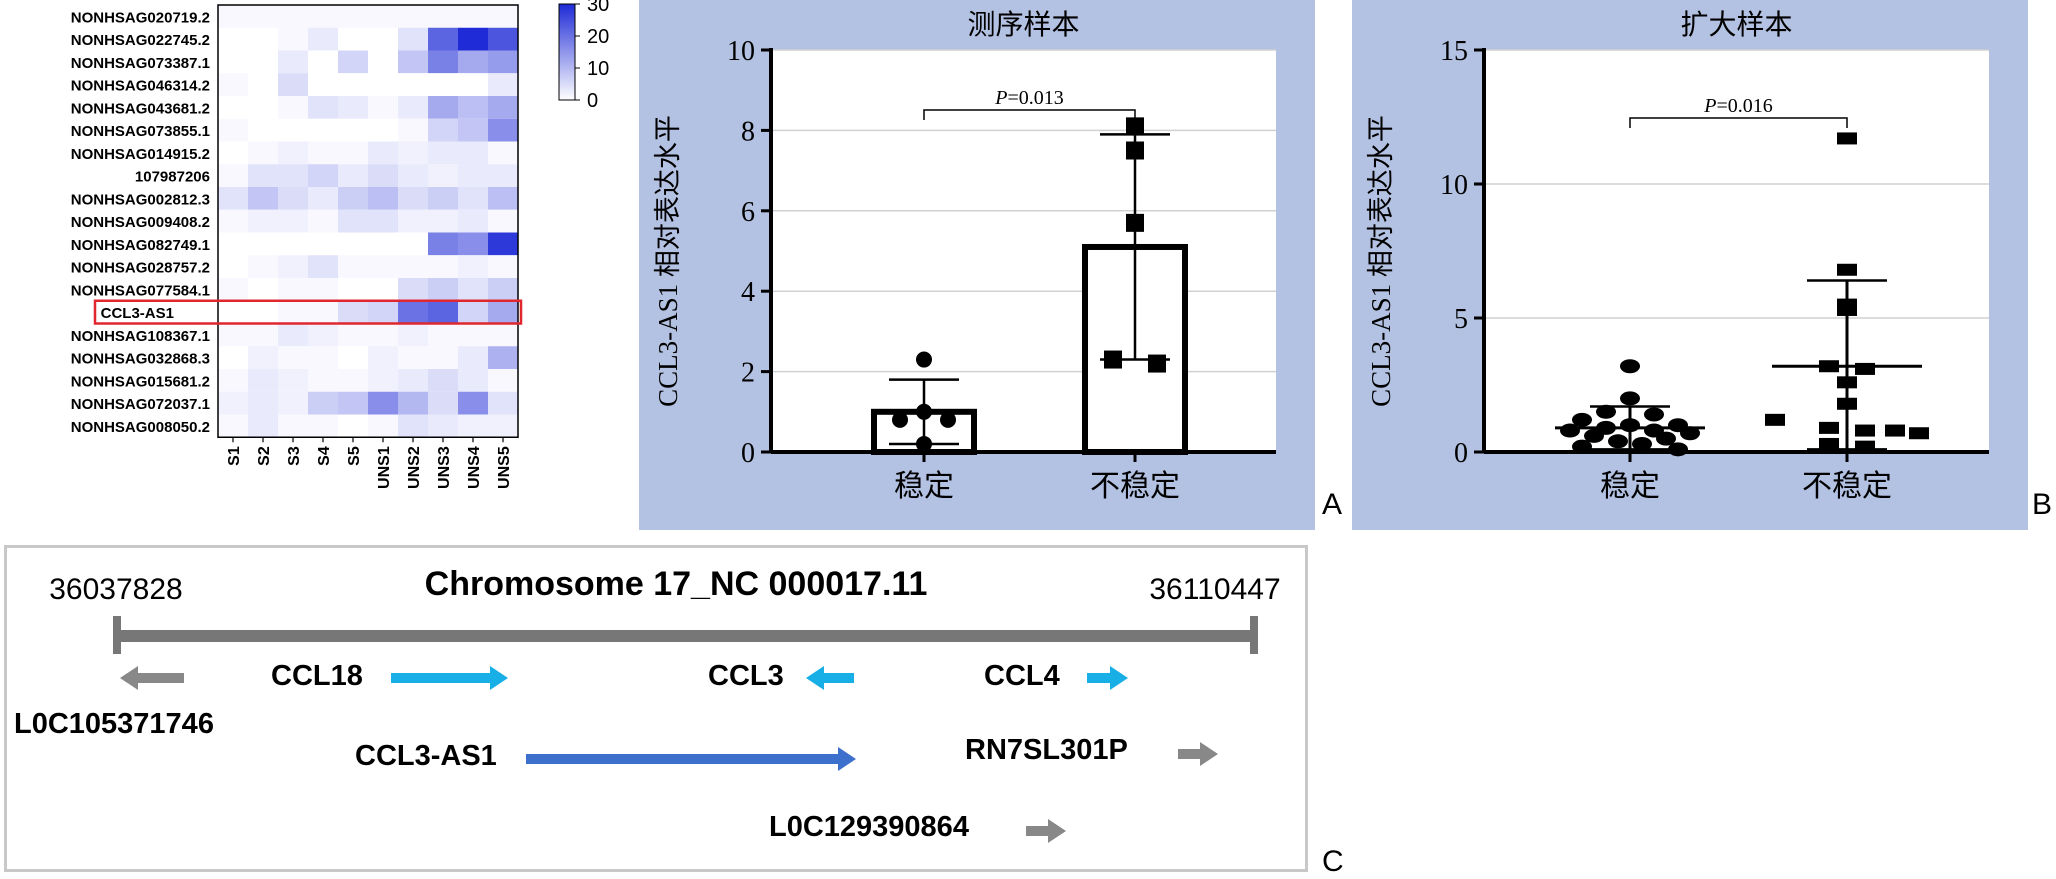 The height and width of the screenshot is (879, 2056). Describe the element at coordinates (748, 453) in the screenshot. I see `y-tick-label: 0` at that location.